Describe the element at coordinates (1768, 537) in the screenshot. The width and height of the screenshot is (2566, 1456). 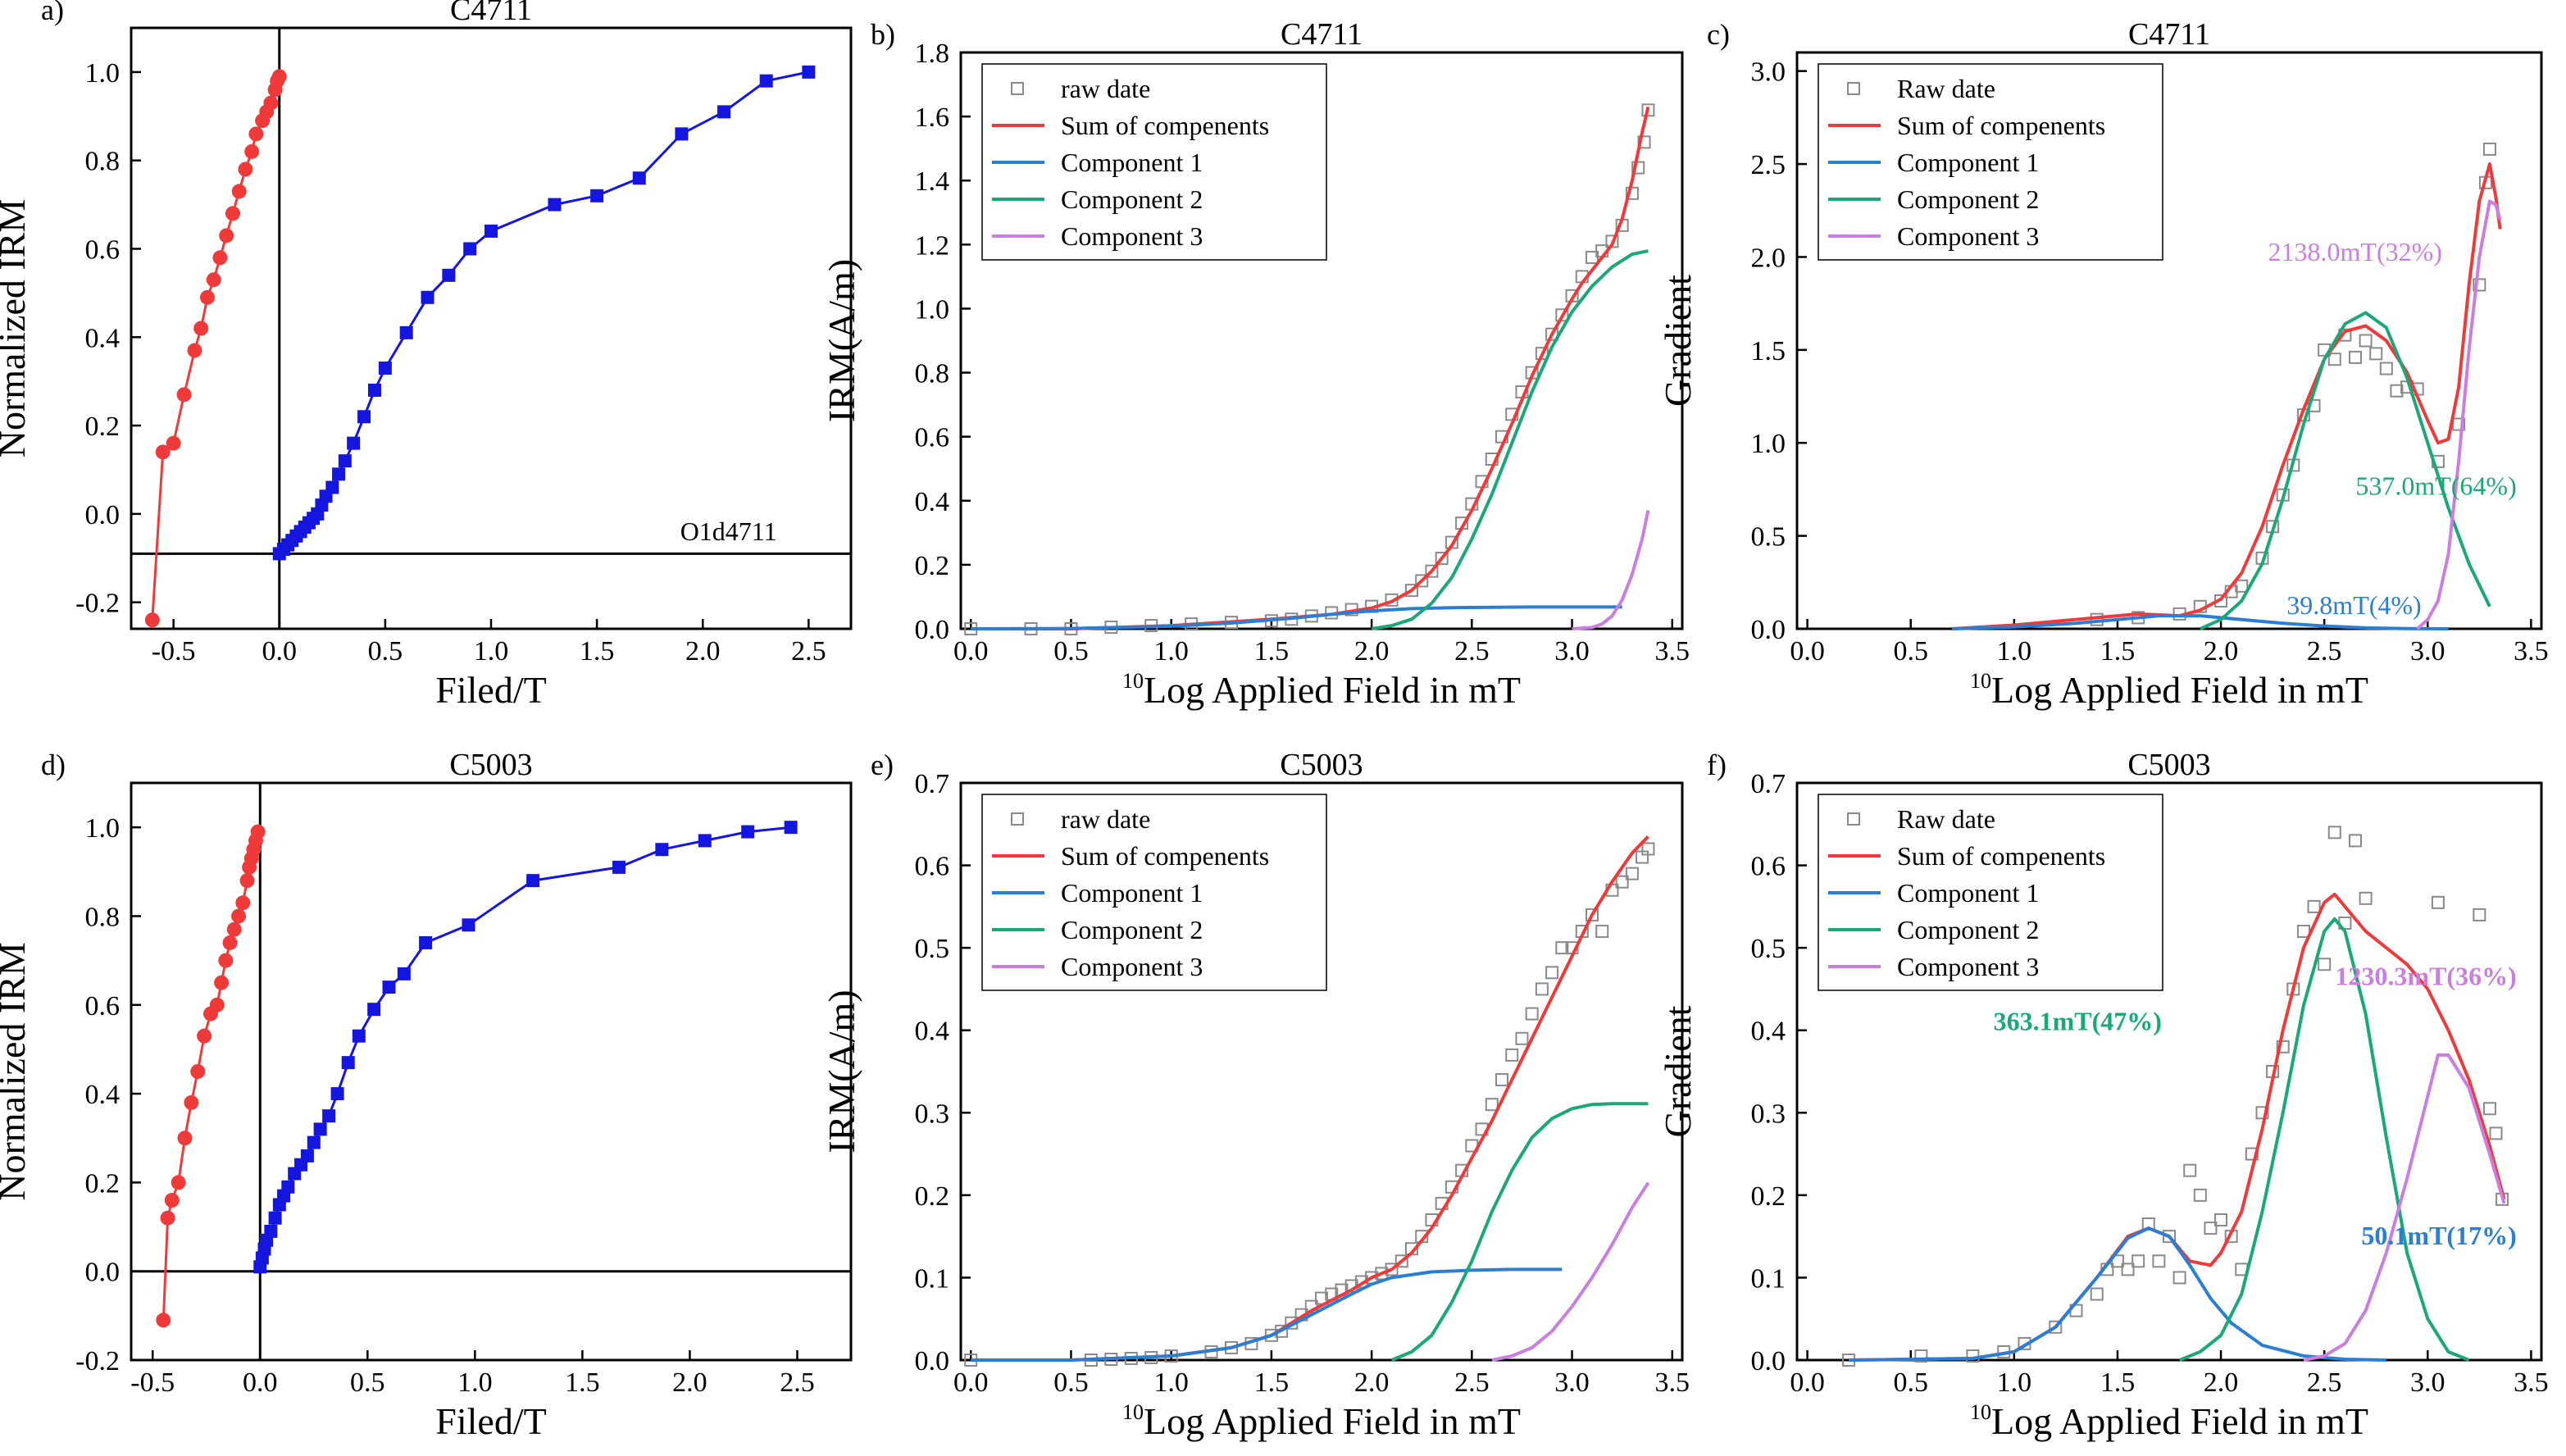
I see `y-tick-label: 0.5` at that location.